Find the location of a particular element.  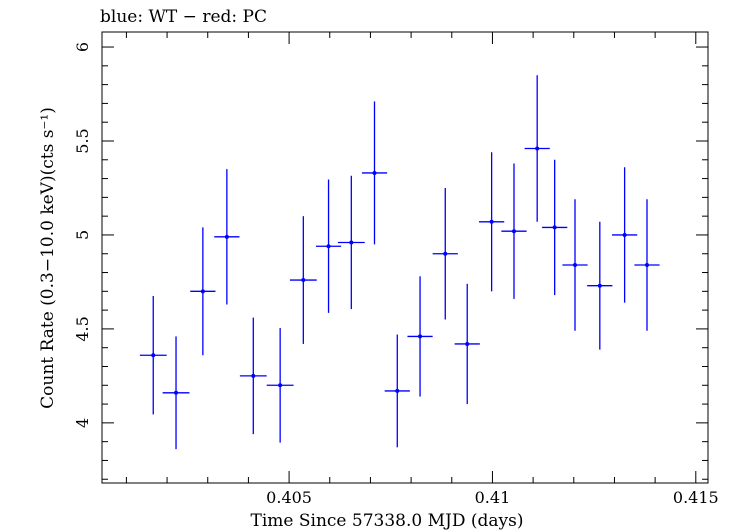

y-tick-label: 5.5 is located at coordinates (82, 140).